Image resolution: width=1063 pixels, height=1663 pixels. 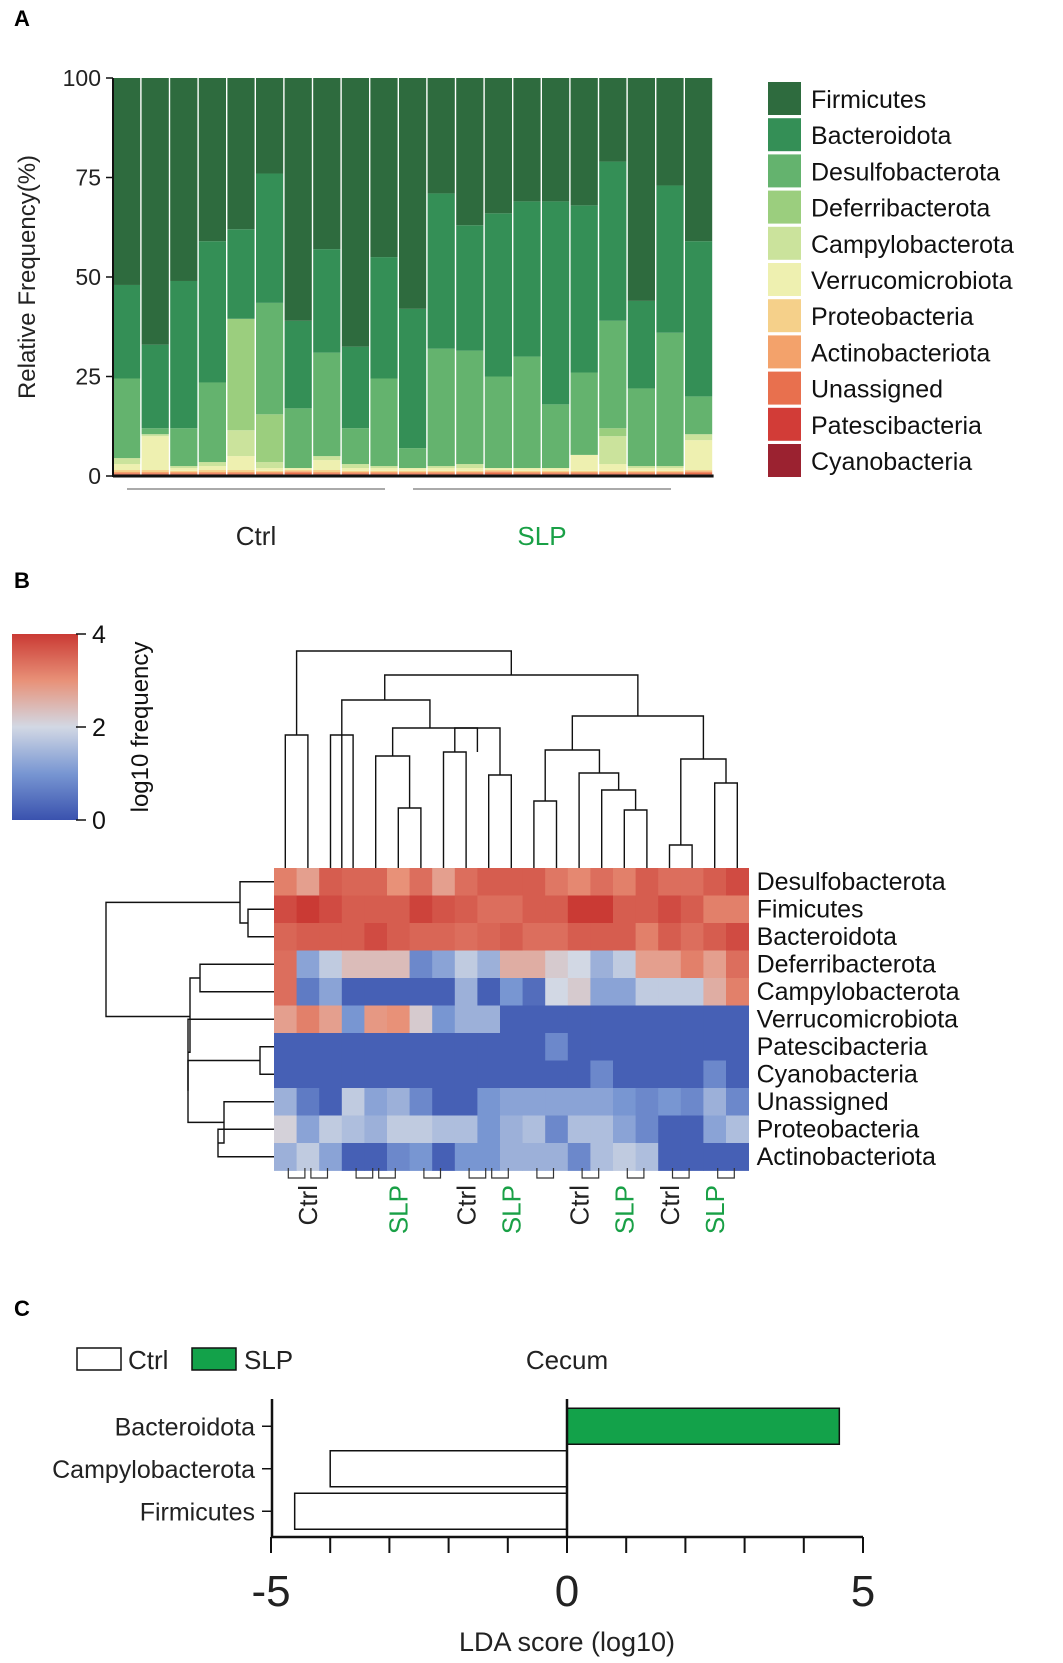 What do you see at coordinates (88, 178) in the screenshot?
I see `y-tick-label: 75` at bounding box center [88, 178].